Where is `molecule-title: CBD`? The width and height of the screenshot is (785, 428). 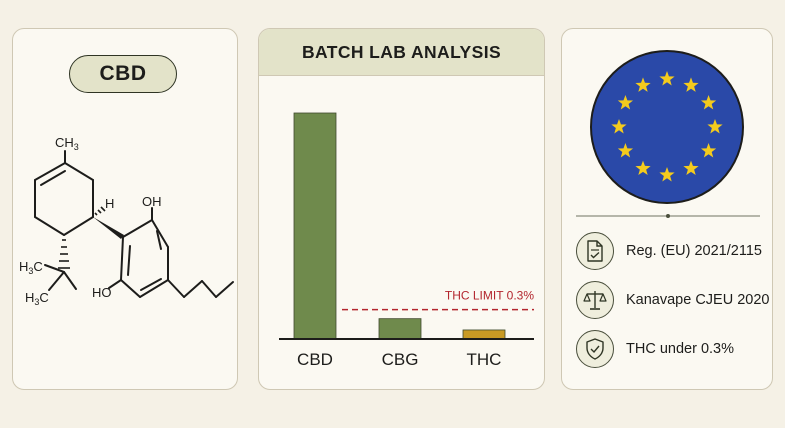
molecule-title: CBD is located at coordinates (123, 74).